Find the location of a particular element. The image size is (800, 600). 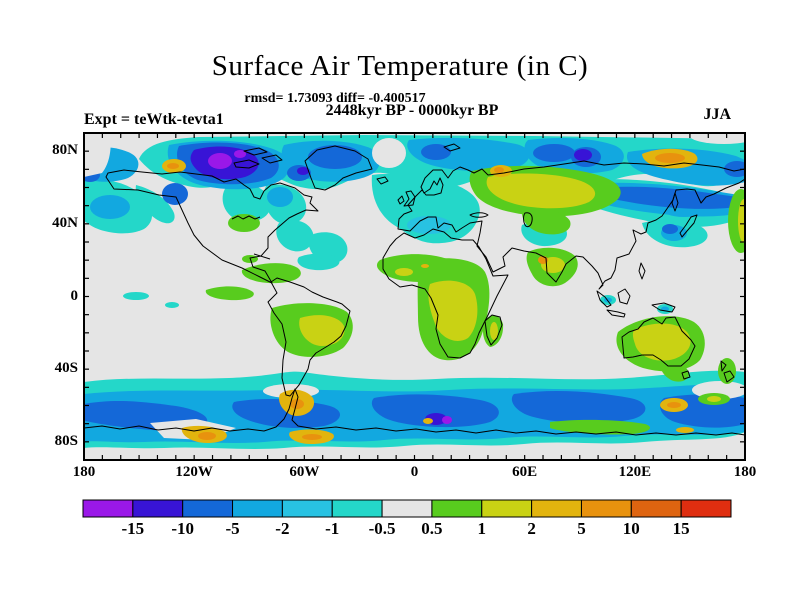

lat-axis-label: 80N is located at coordinates (65, 150).